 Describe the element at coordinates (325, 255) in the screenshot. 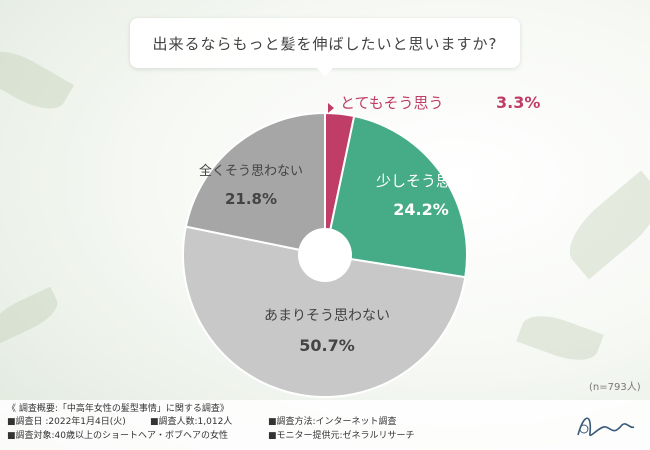

I see `donut-hole` at that location.